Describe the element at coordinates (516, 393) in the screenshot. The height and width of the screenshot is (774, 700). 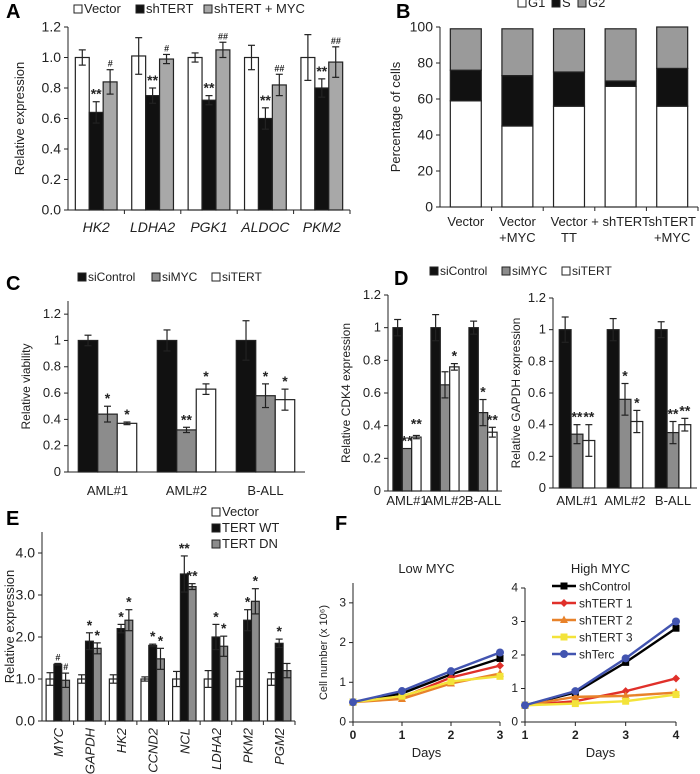
I see `y-axis-label: Relative GAPDH expression` at that location.